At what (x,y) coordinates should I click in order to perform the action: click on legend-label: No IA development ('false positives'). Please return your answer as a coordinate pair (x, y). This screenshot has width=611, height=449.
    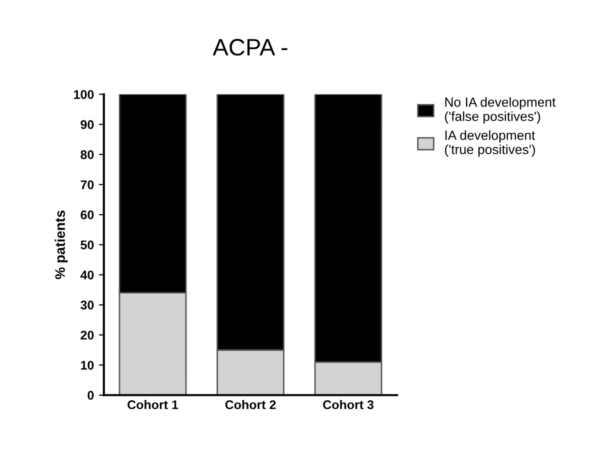
    Looking at the image, I should click on (500, 110).